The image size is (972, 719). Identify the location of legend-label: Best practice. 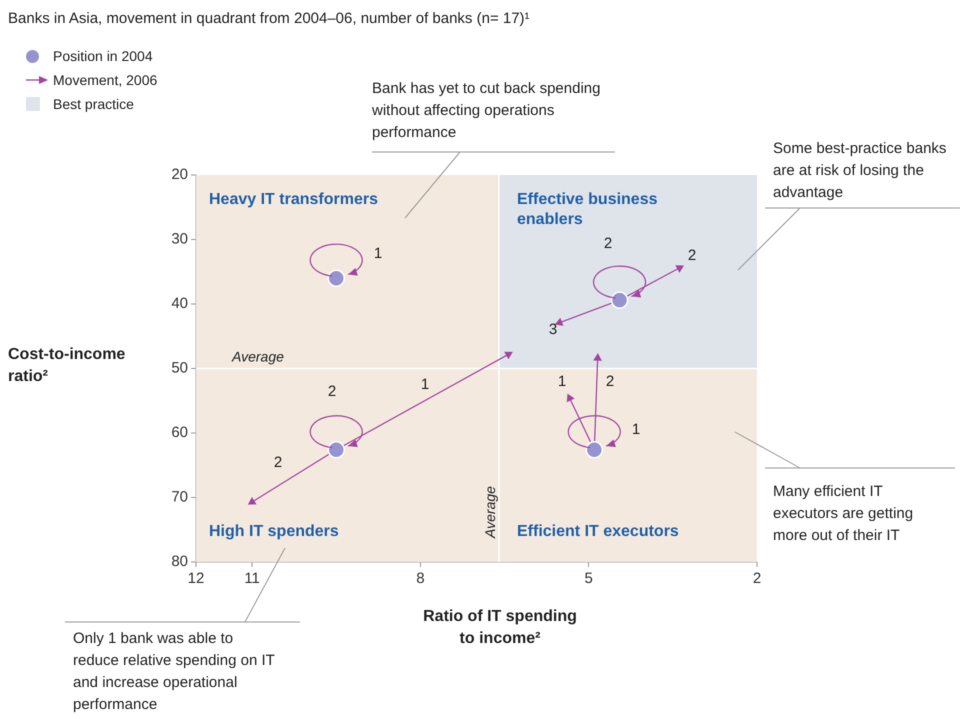
(93, 104).